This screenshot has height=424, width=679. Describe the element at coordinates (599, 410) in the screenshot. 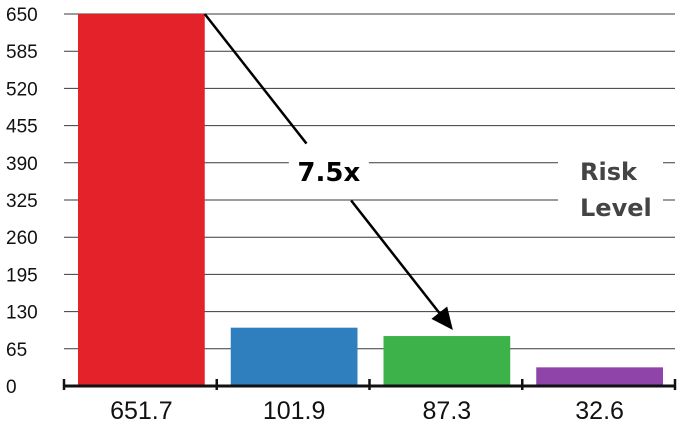

I see `category-label: 32.6` at that location.